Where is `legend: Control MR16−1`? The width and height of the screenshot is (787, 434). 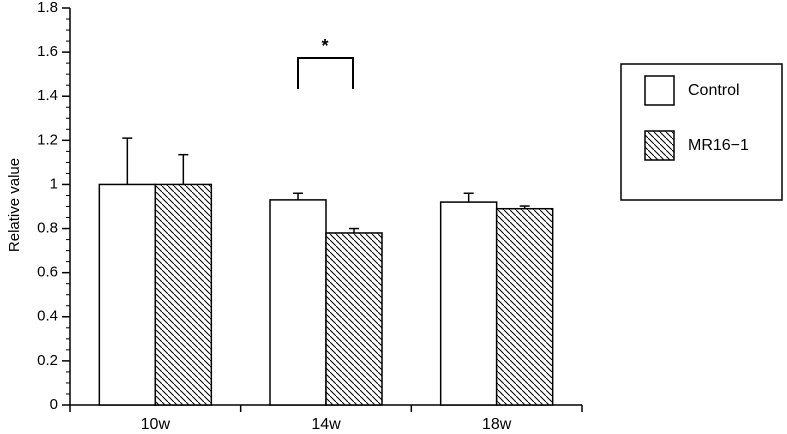
legend: Control MR16−1 is located at coordinates (701, 132).